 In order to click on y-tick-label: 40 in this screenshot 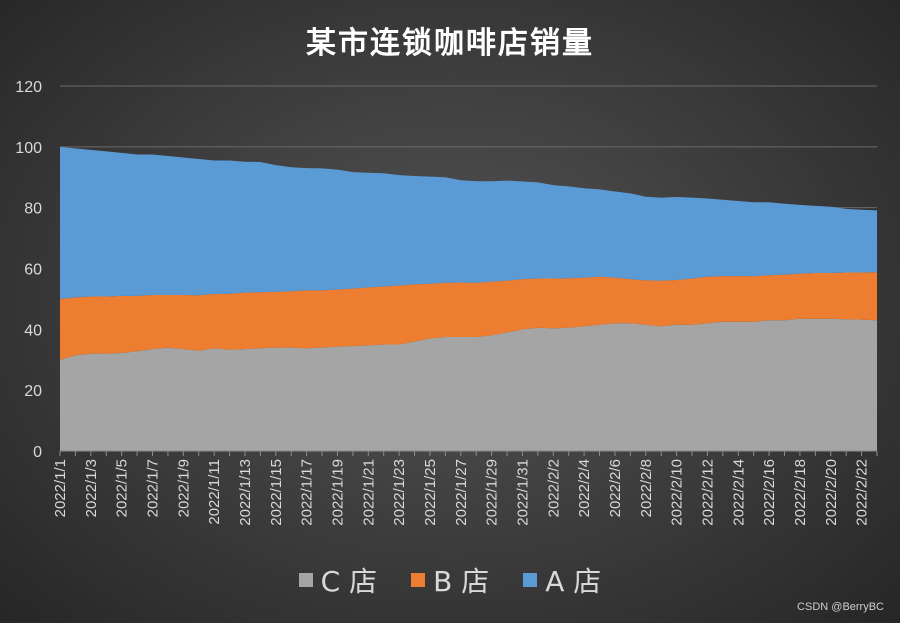, I will do `click(33, 330)`.